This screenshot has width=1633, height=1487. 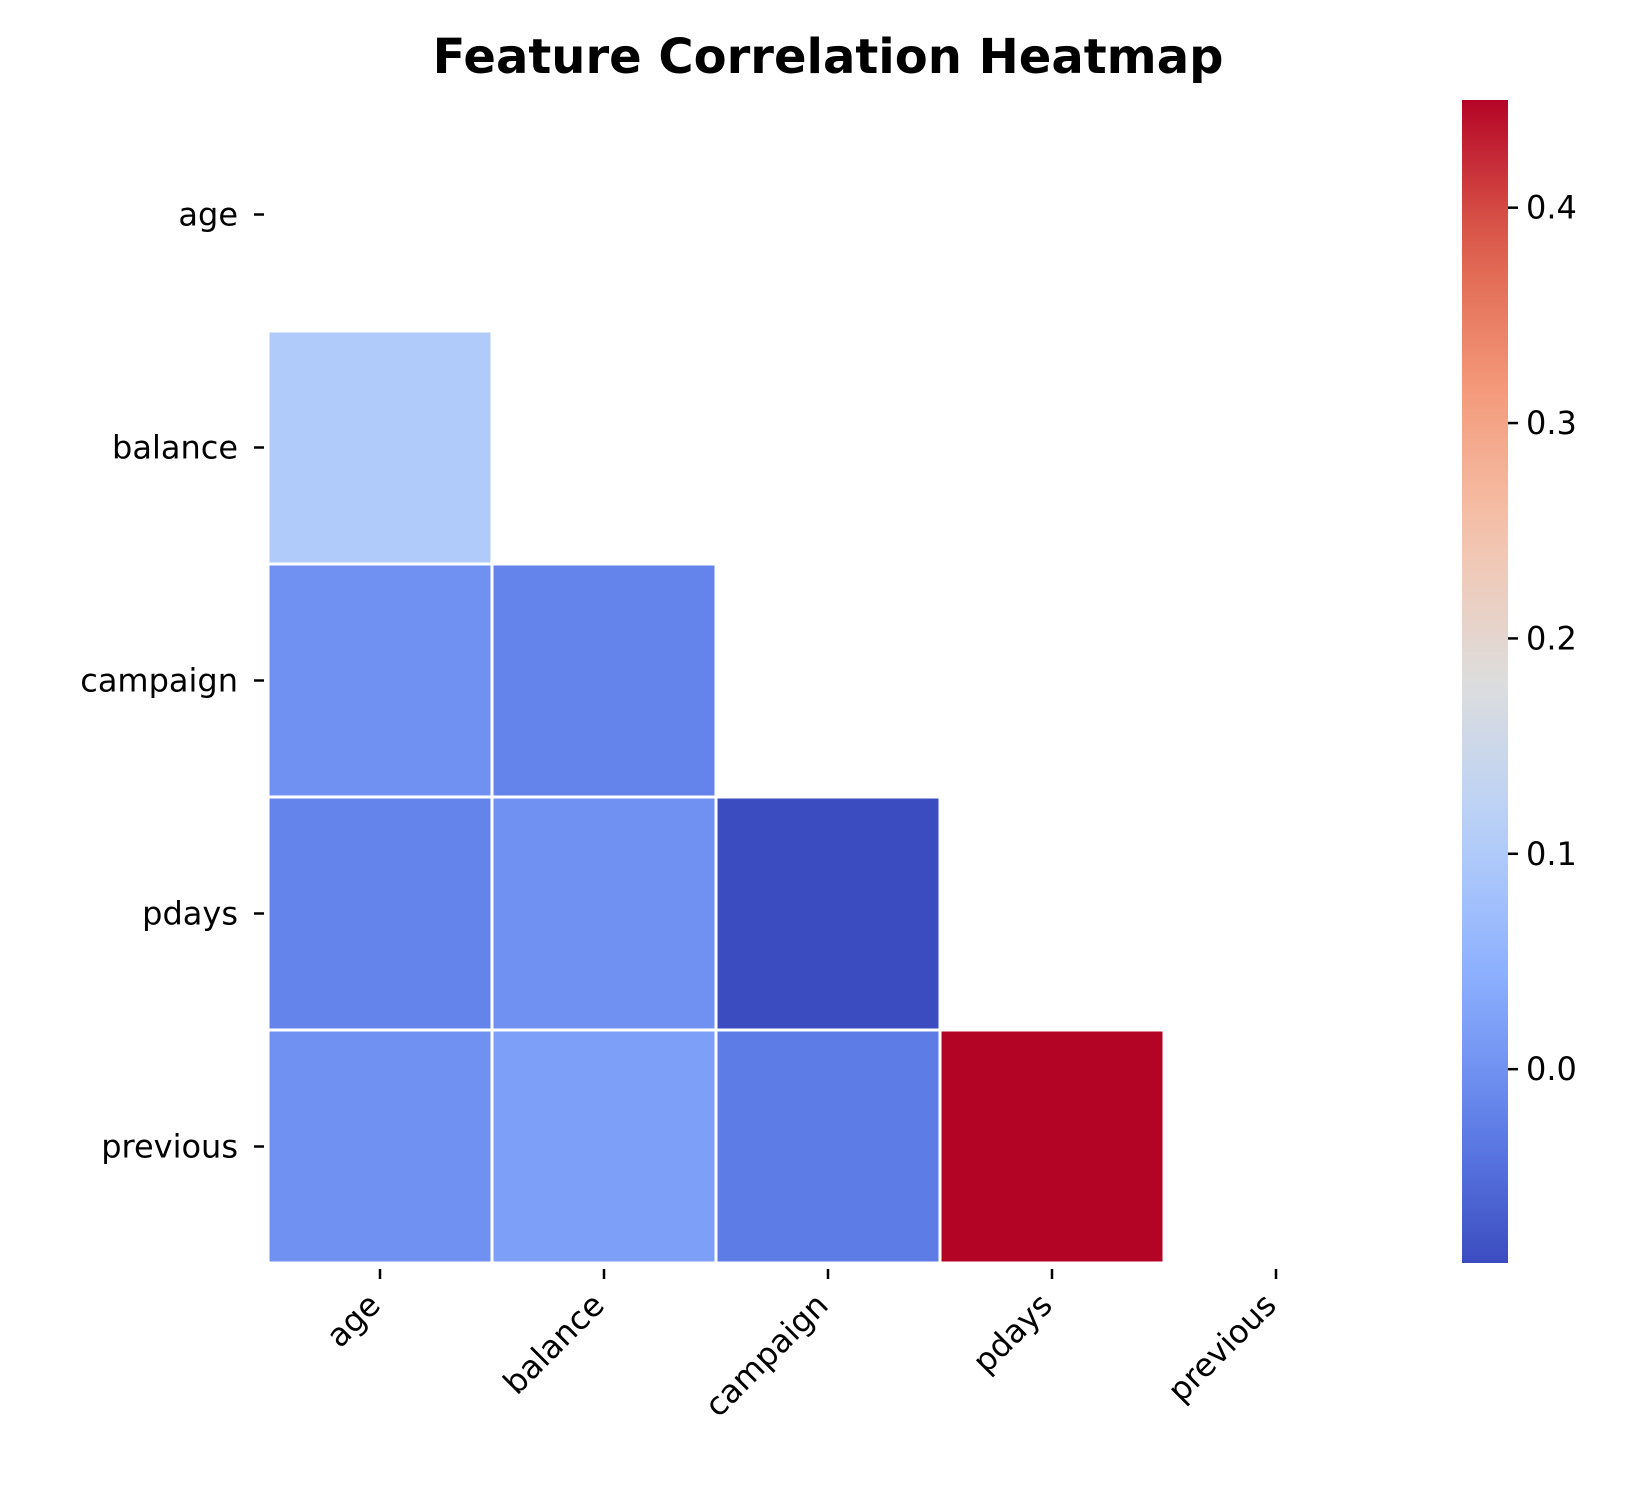 I want to click on colorbar-axis: 0.0 0.1 0.2 0.3 0.4, so click(x=1542, y=638).